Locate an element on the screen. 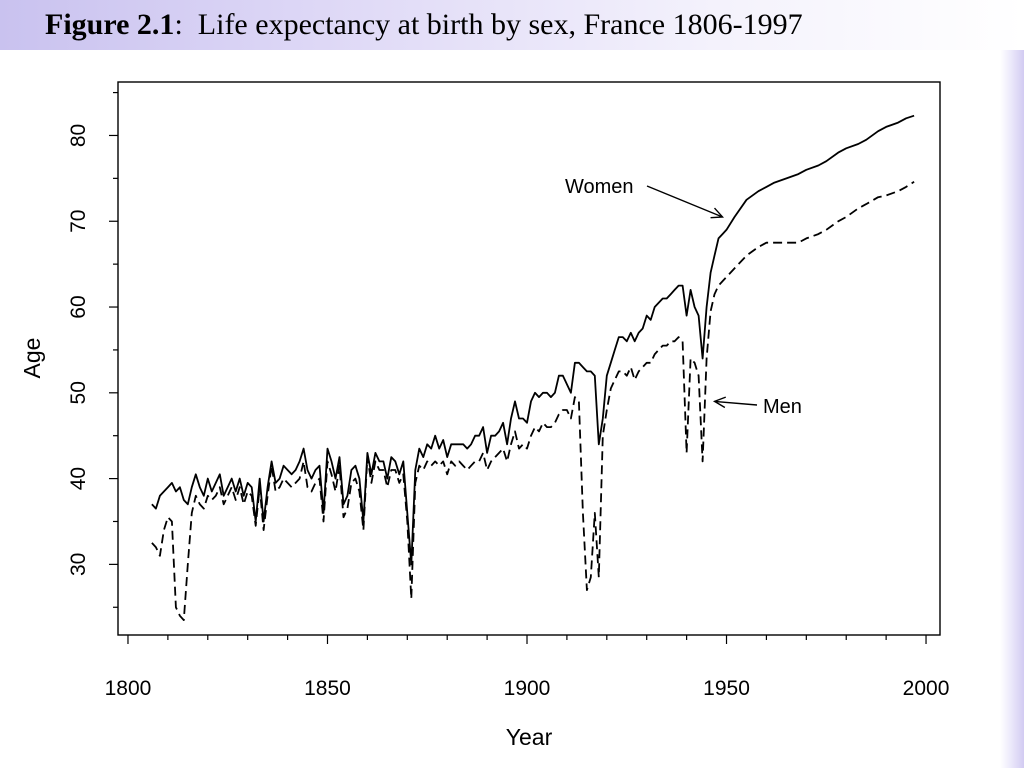 The height and width of the screenshot is (768, 1024). figure-ref: Figure 2.1 is located at coordinates (110, 24).